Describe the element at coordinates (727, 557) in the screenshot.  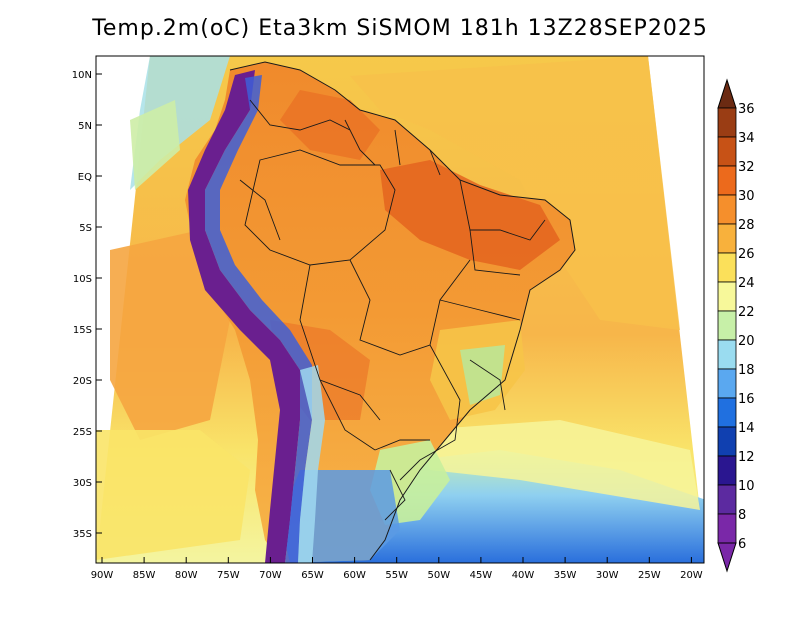
I see `colorbar-bottom-arrow` at that location.